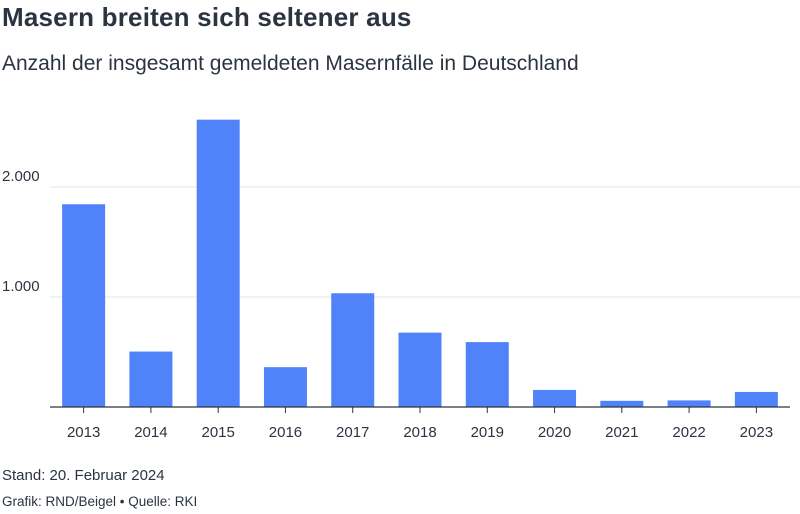 This screenshot has width=800, height=514. I want to click on x-tick-label: 2013, so click(83, 432).